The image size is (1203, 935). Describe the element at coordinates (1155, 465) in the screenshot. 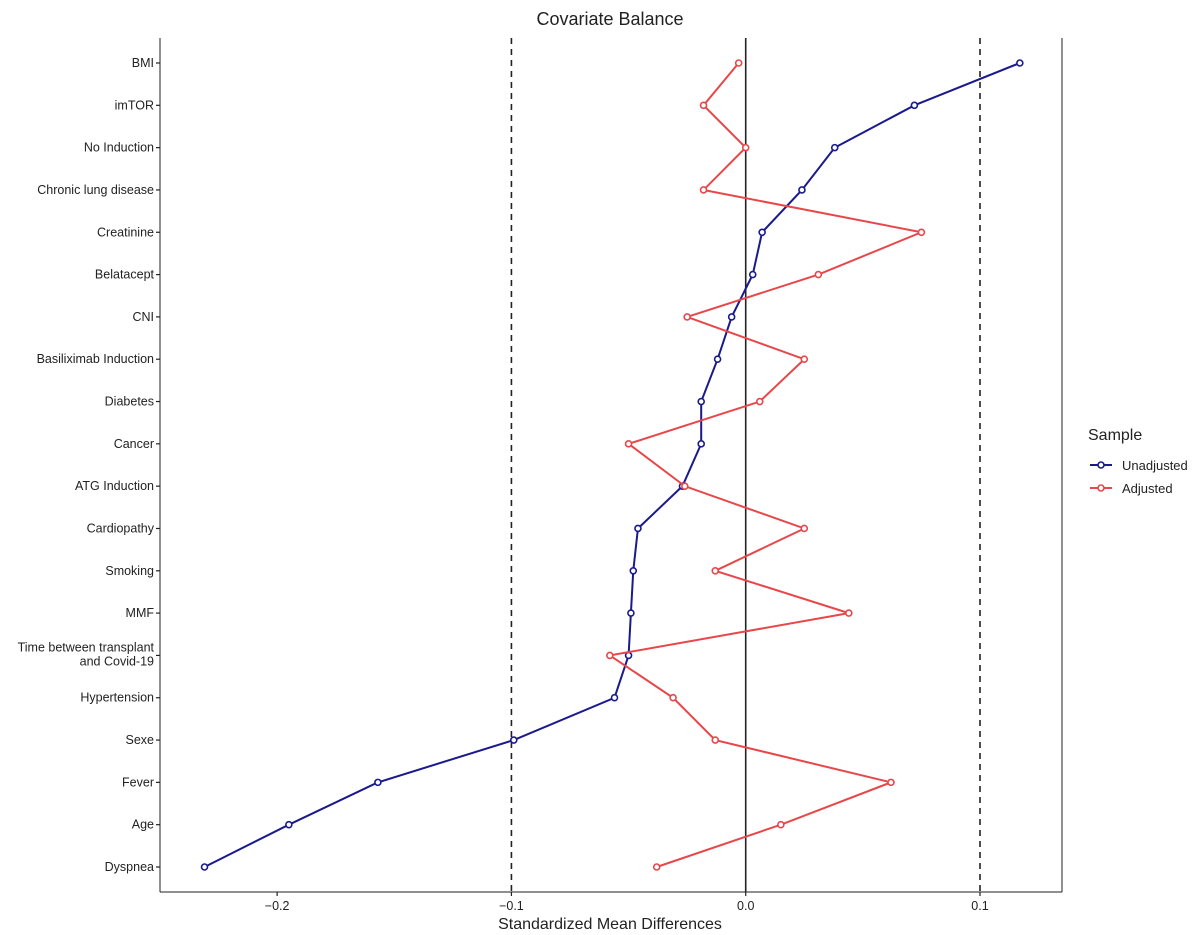

I see `legend-label: Unadjusted` at that location.